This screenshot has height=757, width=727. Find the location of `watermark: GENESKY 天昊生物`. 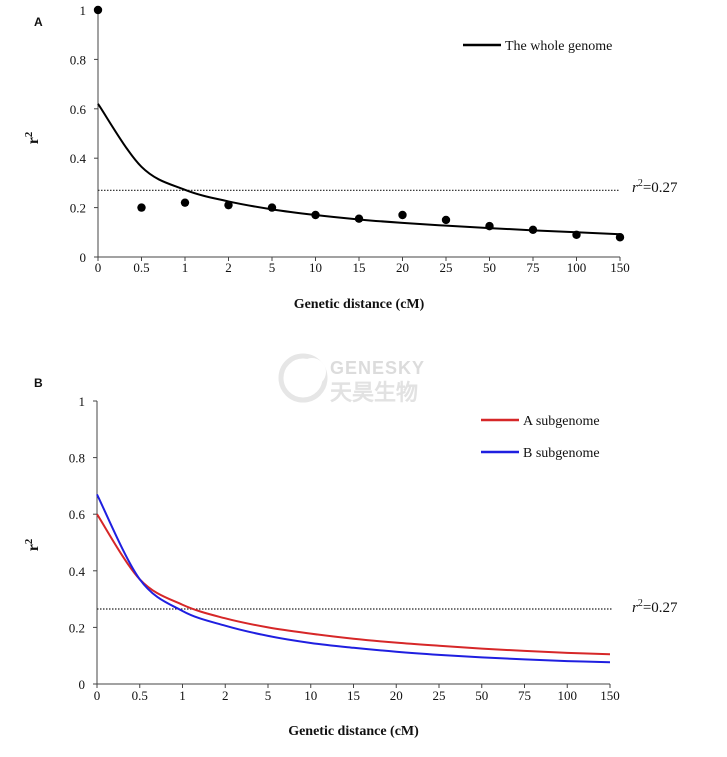

watermark: GENESKY 天昊生物 is located at coordinates (351, 379).